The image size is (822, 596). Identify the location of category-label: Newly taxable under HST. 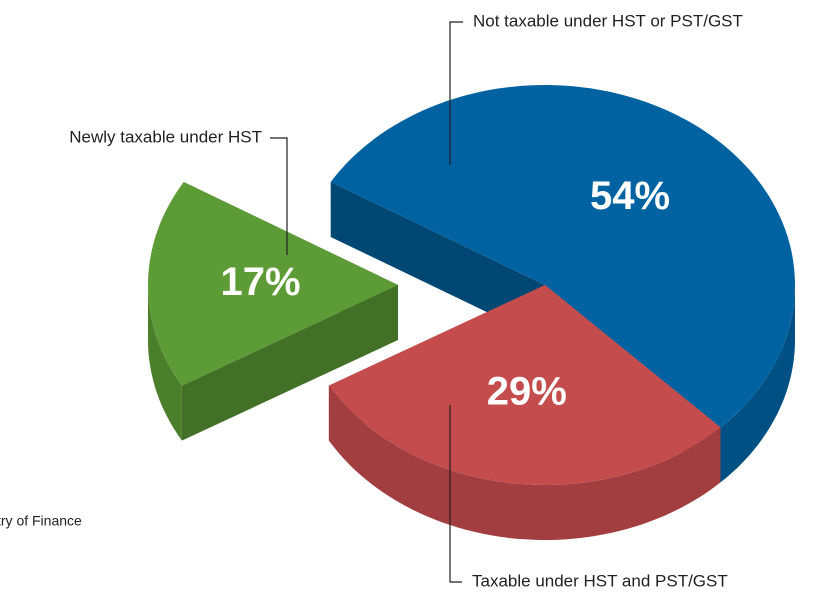
(165, 136).